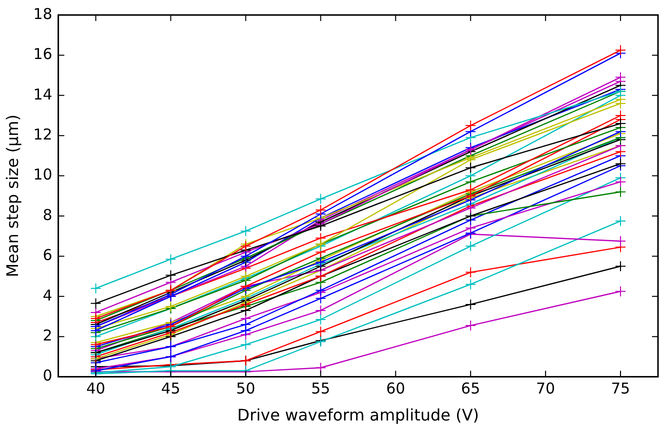 The image size is (664, 434). What do you see at coordinates (42, 54) in the screenshot?
I see `y-tick-label: 16` at bounding box center [42, 54].